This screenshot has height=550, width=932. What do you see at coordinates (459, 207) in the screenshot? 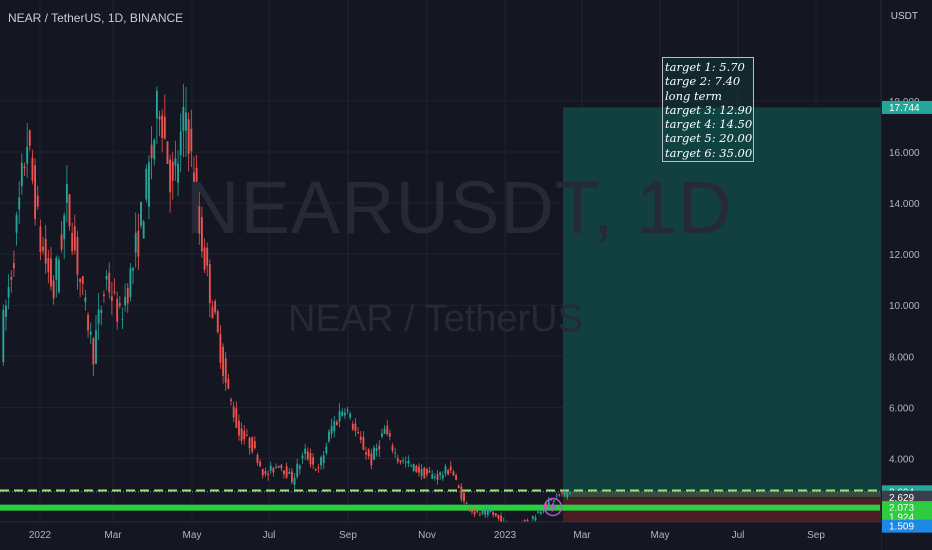
I see `symbol-watermark: NEARUSDT, 1D` at bounding box center [459, 207].